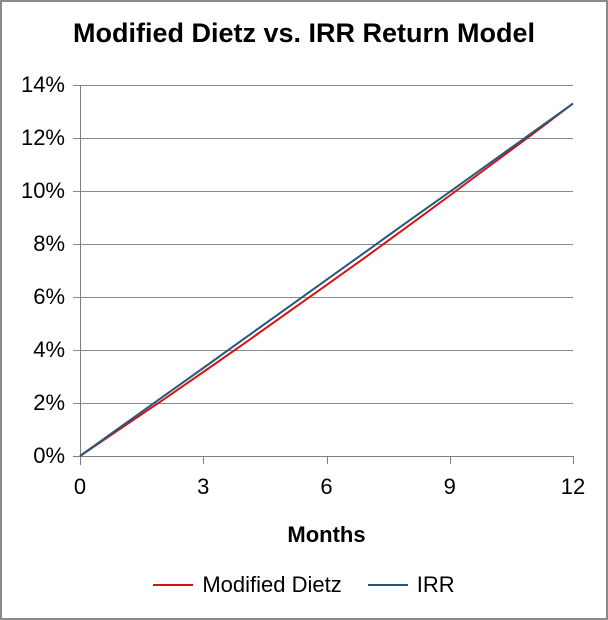 The image size is (608, 620). Describe the element at coordinates (173, 585) in the screenshot. I see `modified-dietz-line-swatch` at that location.